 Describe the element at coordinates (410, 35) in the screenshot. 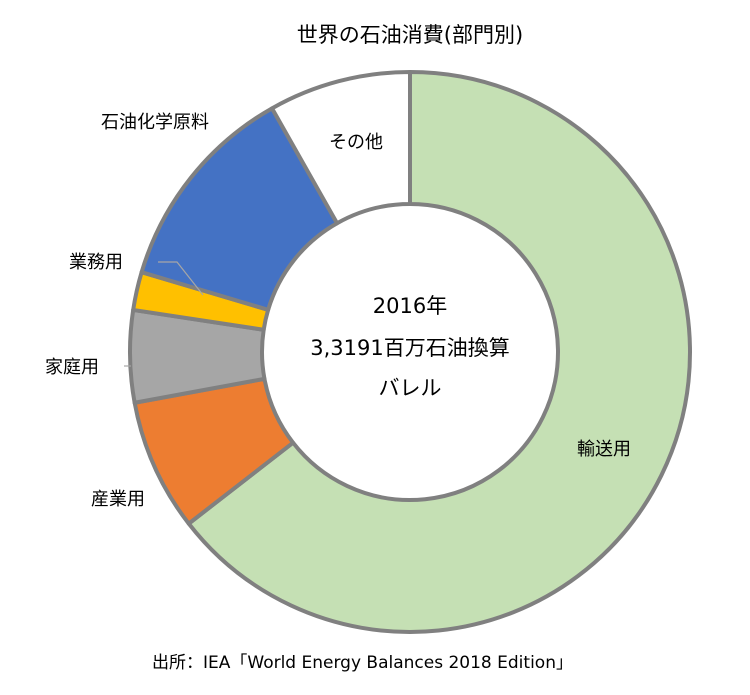

I see `chart-title: 世界の石油消費(部門別)` at that location.